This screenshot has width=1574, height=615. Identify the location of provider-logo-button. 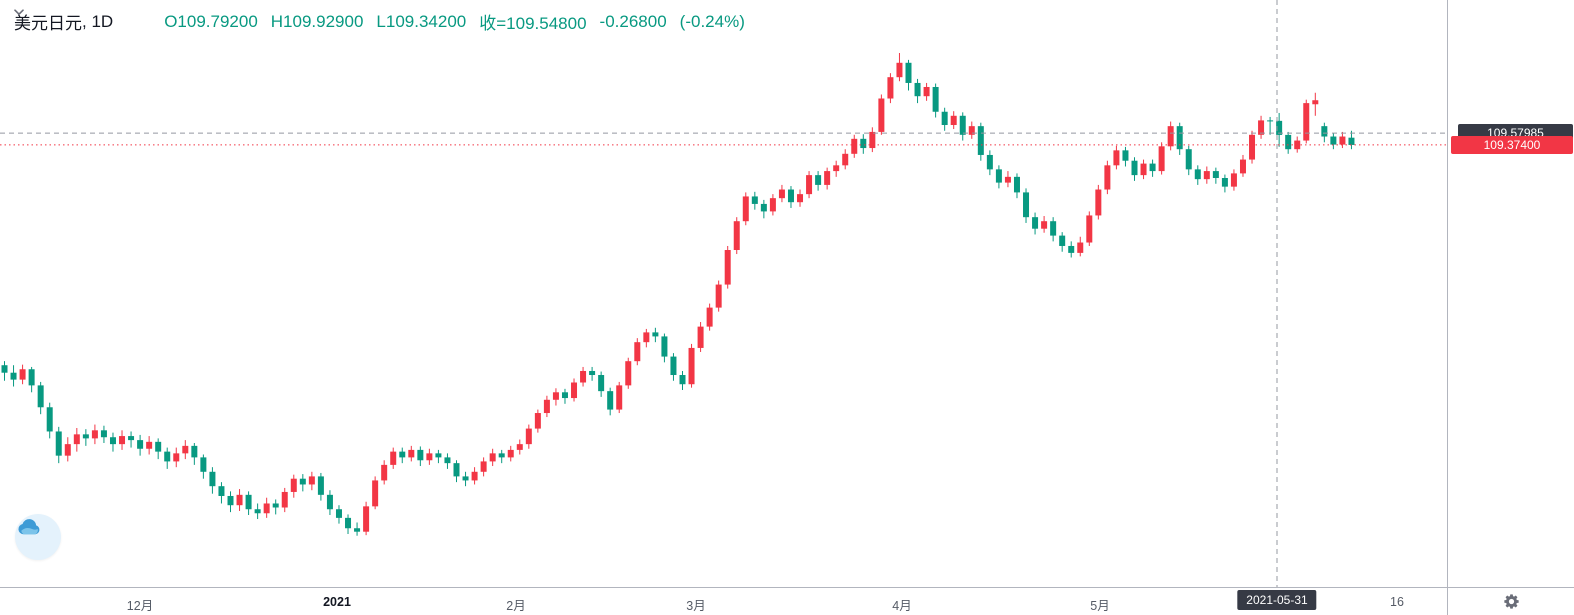
(38, 537).